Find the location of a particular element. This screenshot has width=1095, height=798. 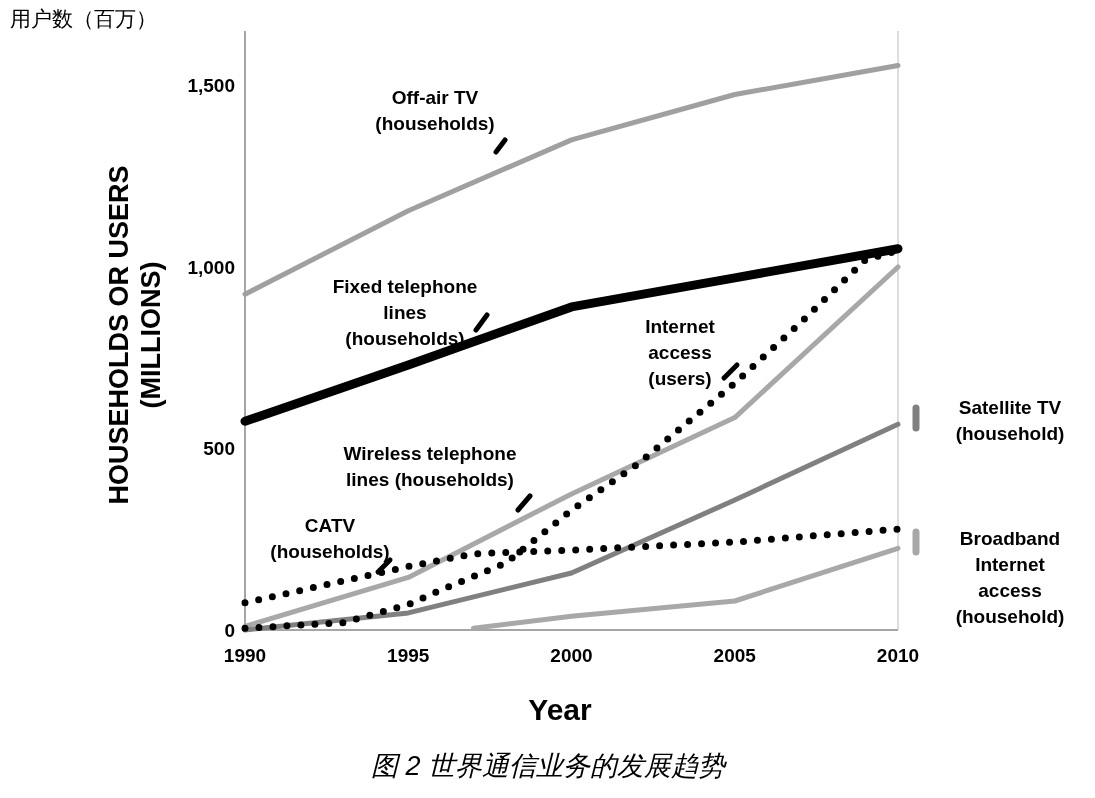

y-tick-label: 1,000 is located at coordinates (211, 267).